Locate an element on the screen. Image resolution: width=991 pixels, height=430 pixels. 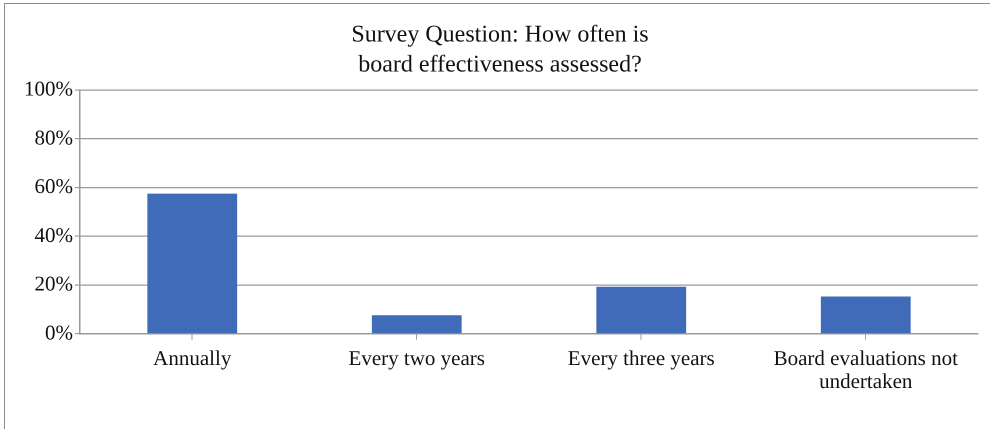
y-tick-label: 100% is located at coordinates (48, 88).